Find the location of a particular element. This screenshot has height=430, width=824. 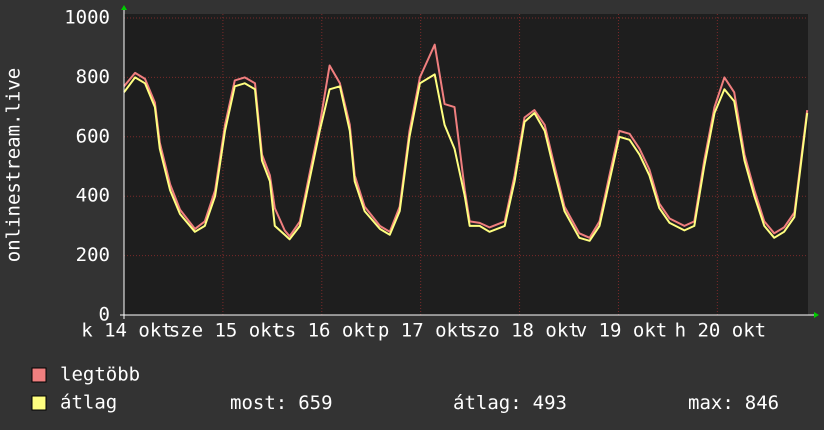

x-tick-label: cs 16 okt is located at coordinates (324, 331).